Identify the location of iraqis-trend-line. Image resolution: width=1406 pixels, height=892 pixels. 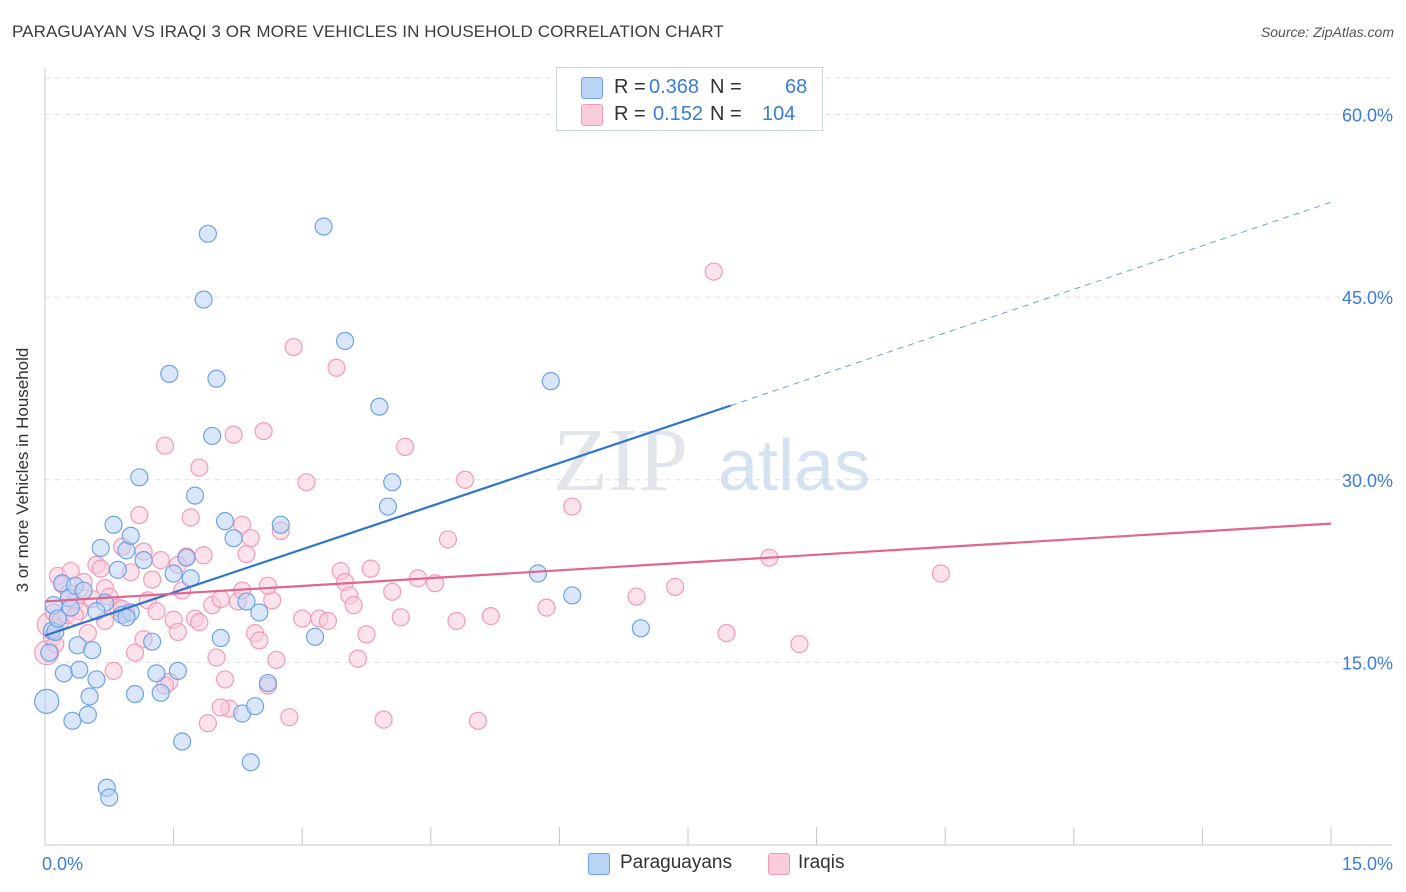
(688, 562).